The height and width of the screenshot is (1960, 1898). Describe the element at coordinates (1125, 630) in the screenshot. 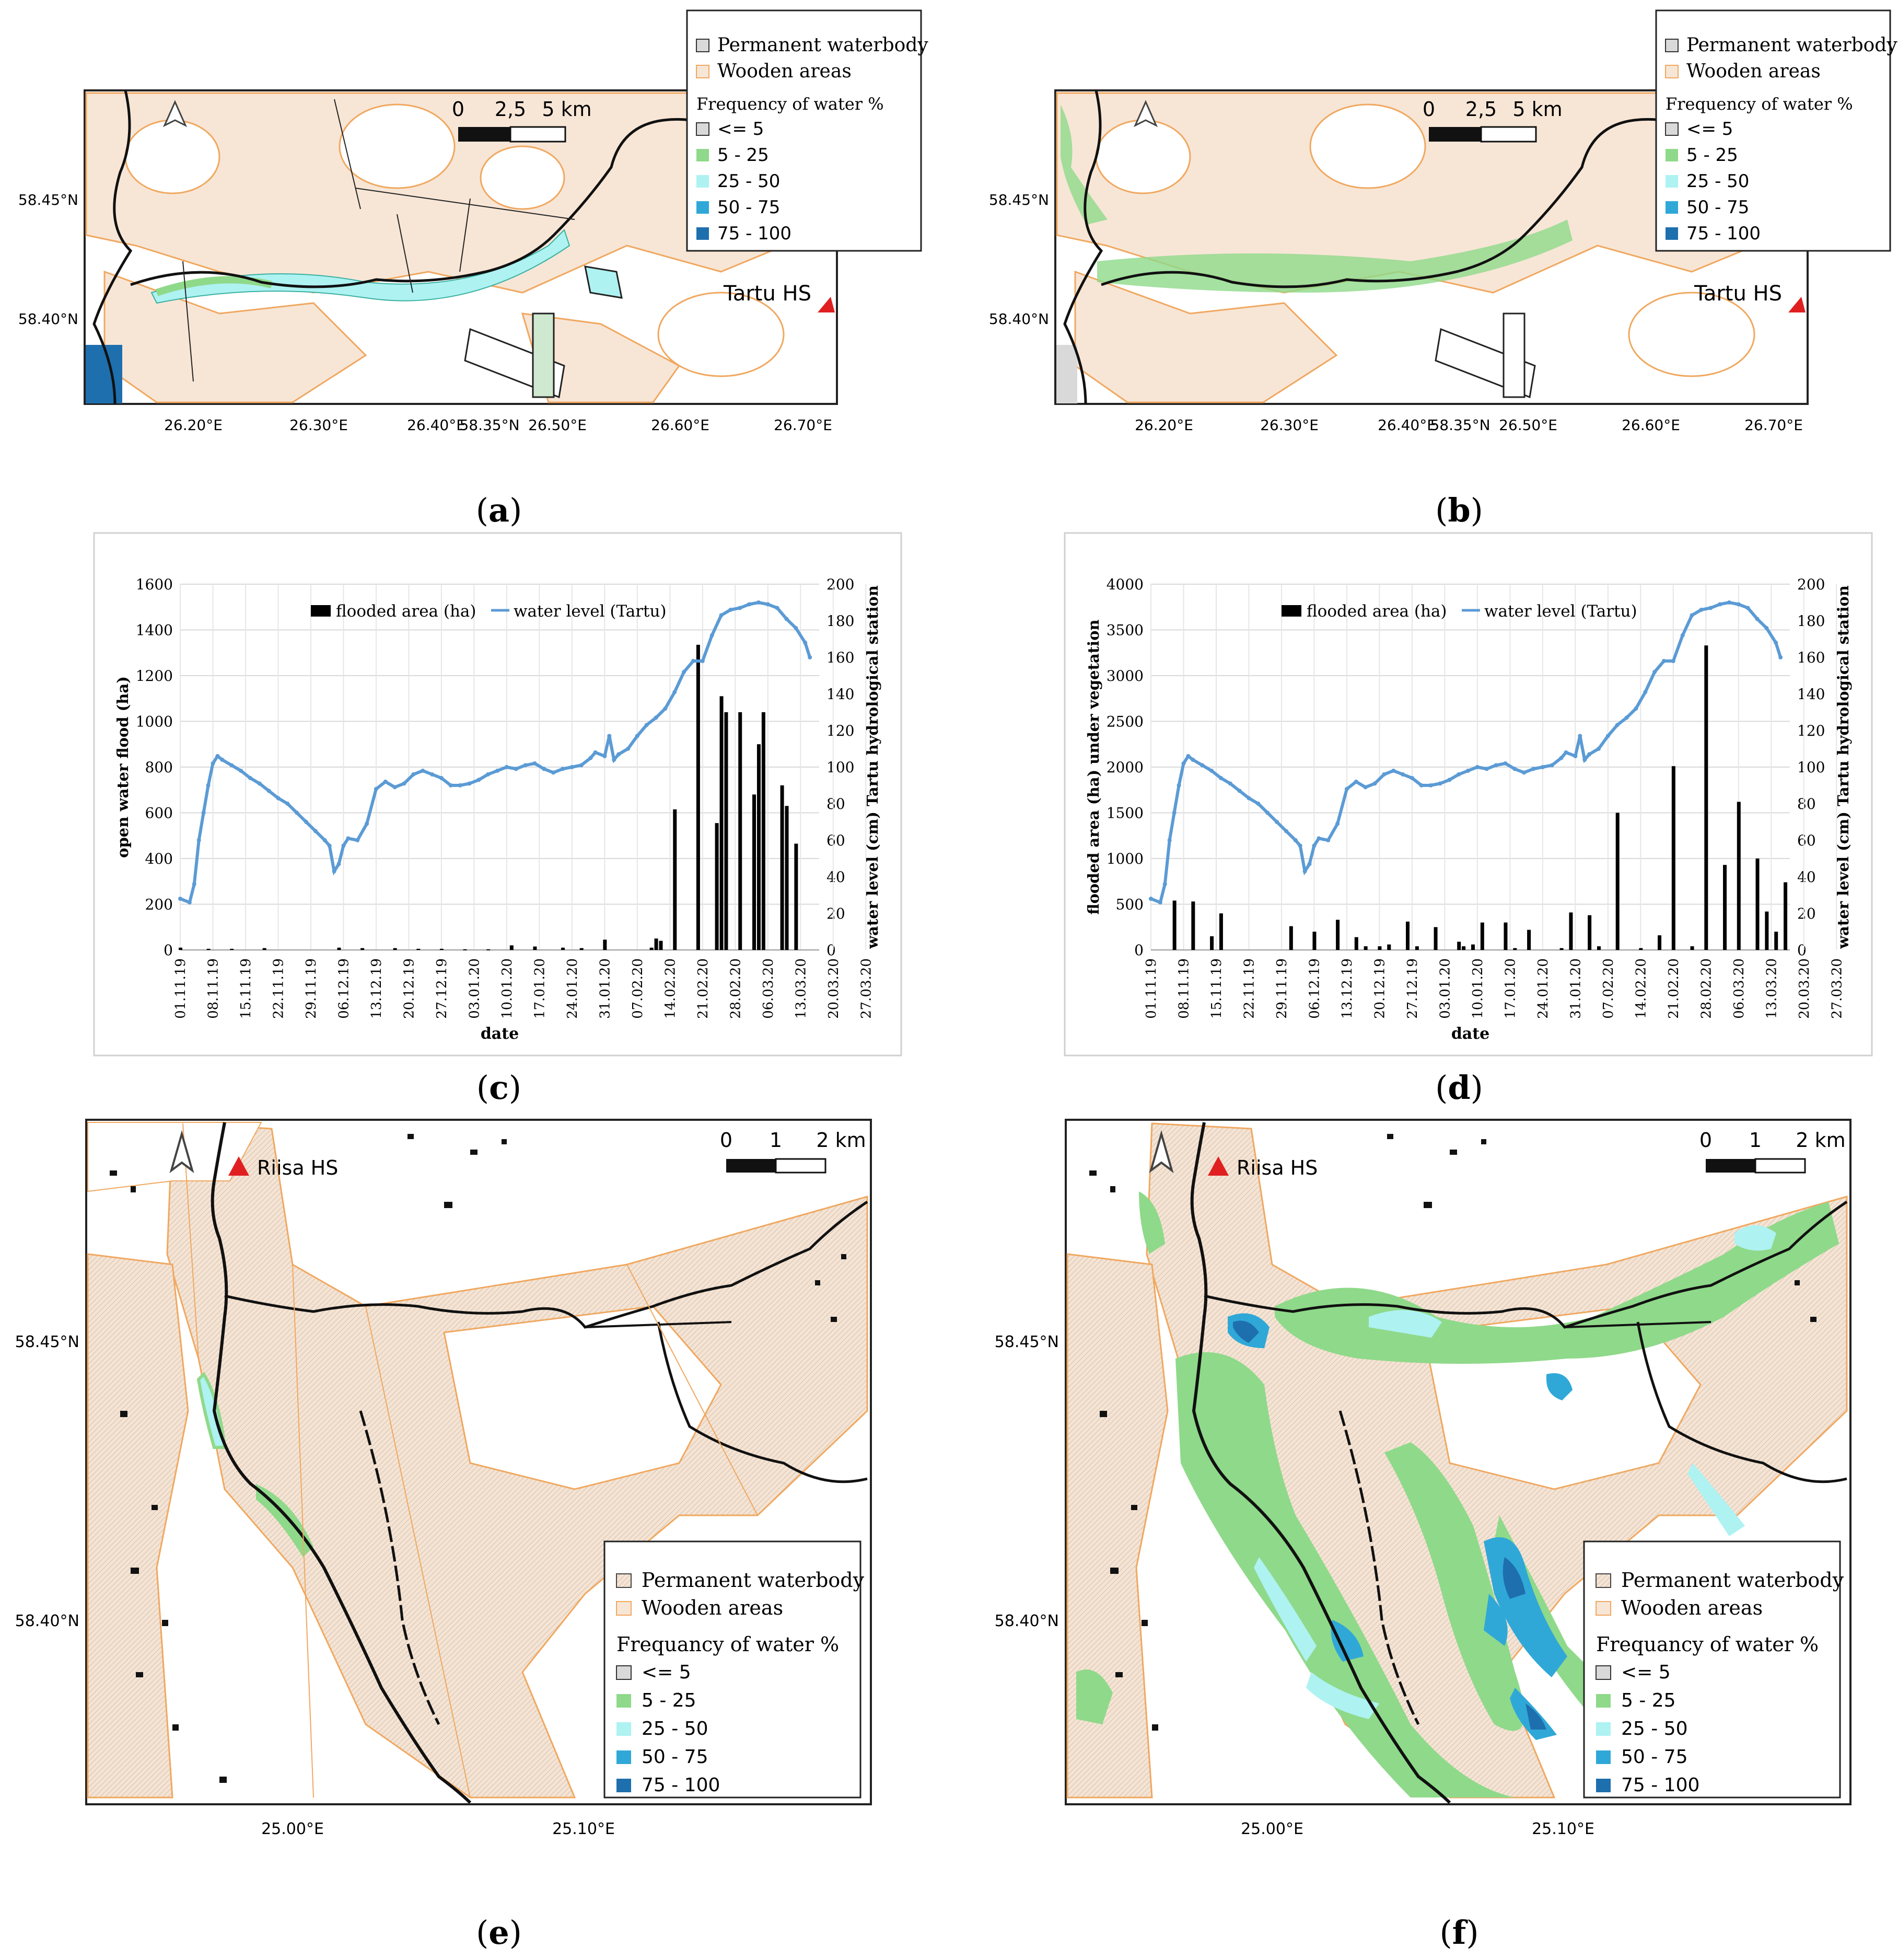

I see `y-tick-label: 3500` at that location.